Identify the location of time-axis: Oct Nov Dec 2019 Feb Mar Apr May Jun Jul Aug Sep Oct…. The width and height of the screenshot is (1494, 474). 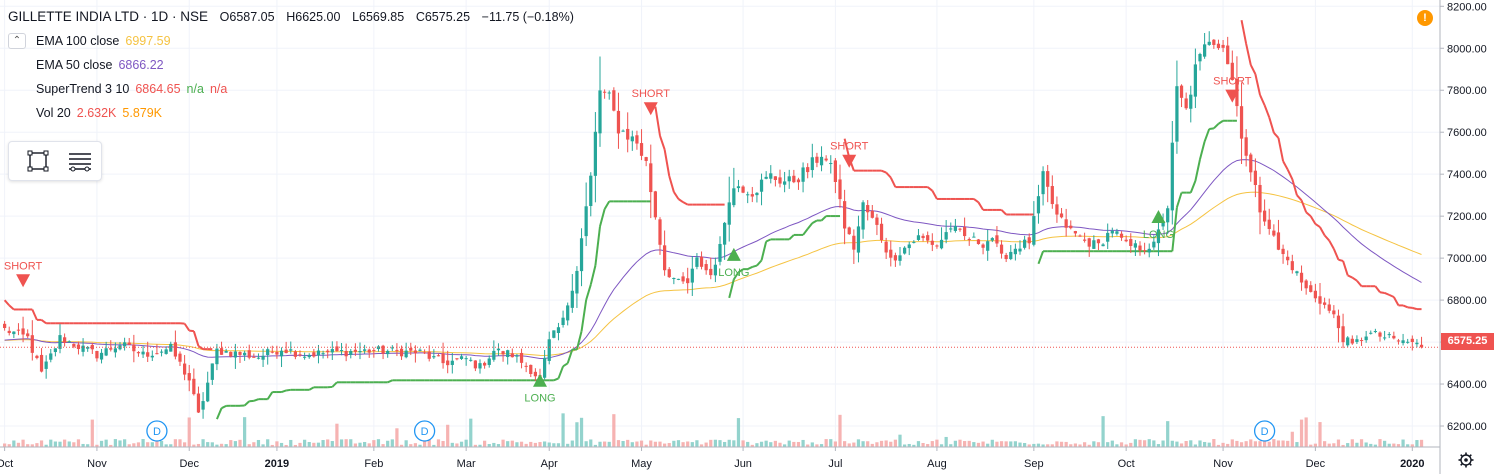
(712, 458).